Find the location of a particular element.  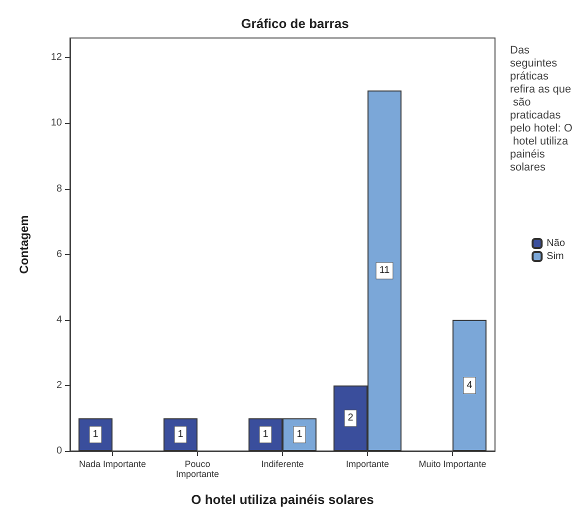

data-label: 2 is located at coordinates (351, 418).